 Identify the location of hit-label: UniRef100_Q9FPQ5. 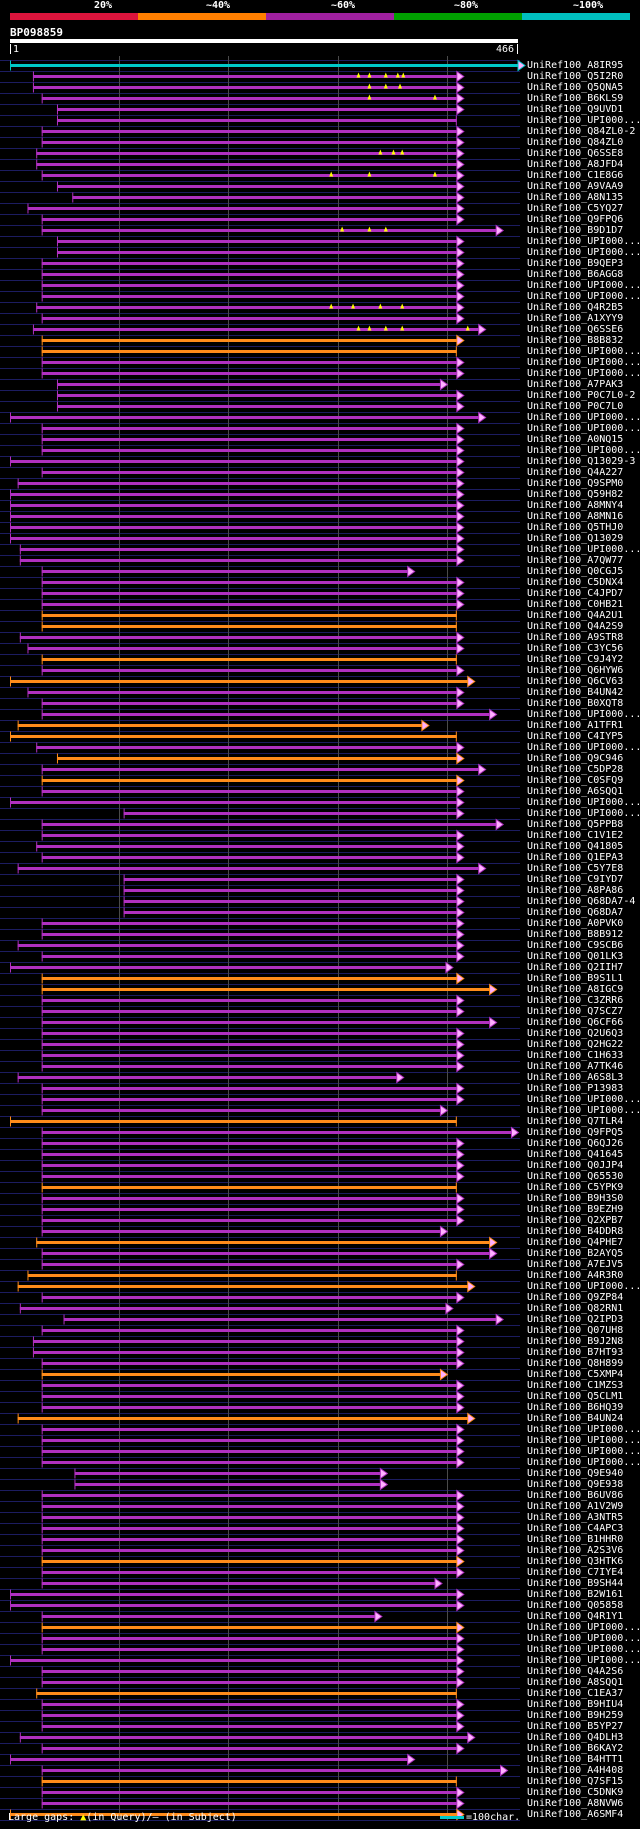
(575, 1132).